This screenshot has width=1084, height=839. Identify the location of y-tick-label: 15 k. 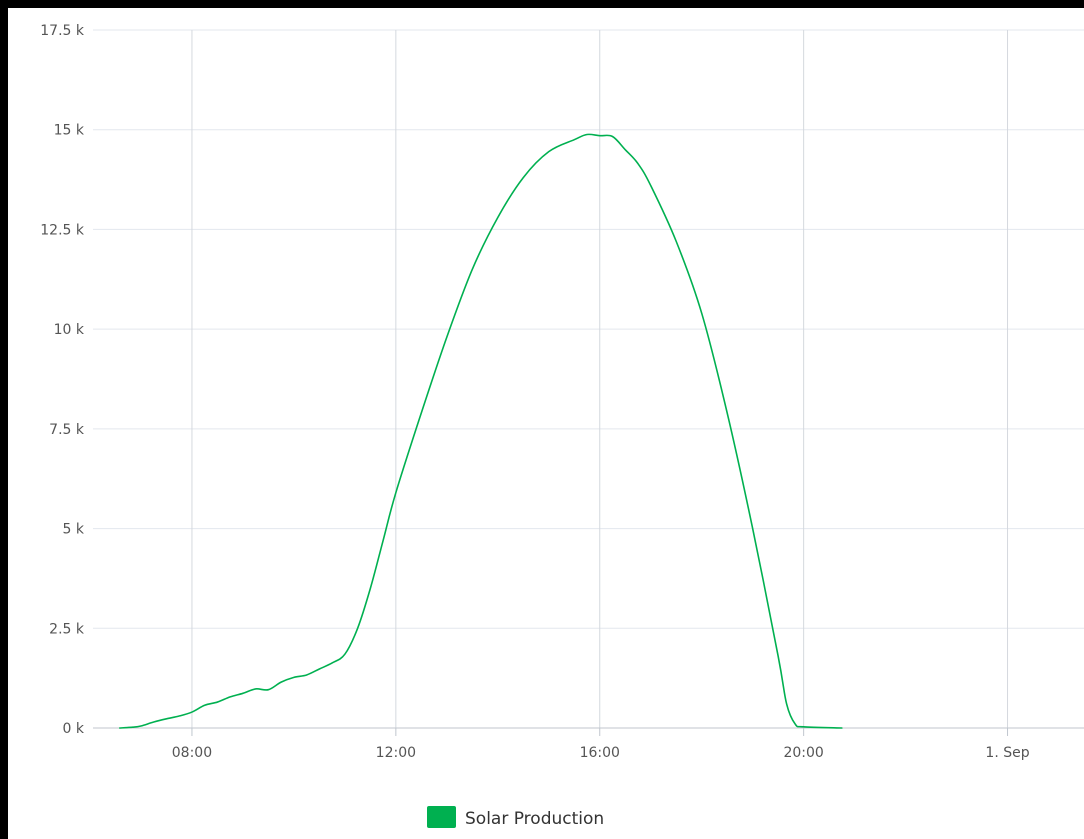
(69, 131).